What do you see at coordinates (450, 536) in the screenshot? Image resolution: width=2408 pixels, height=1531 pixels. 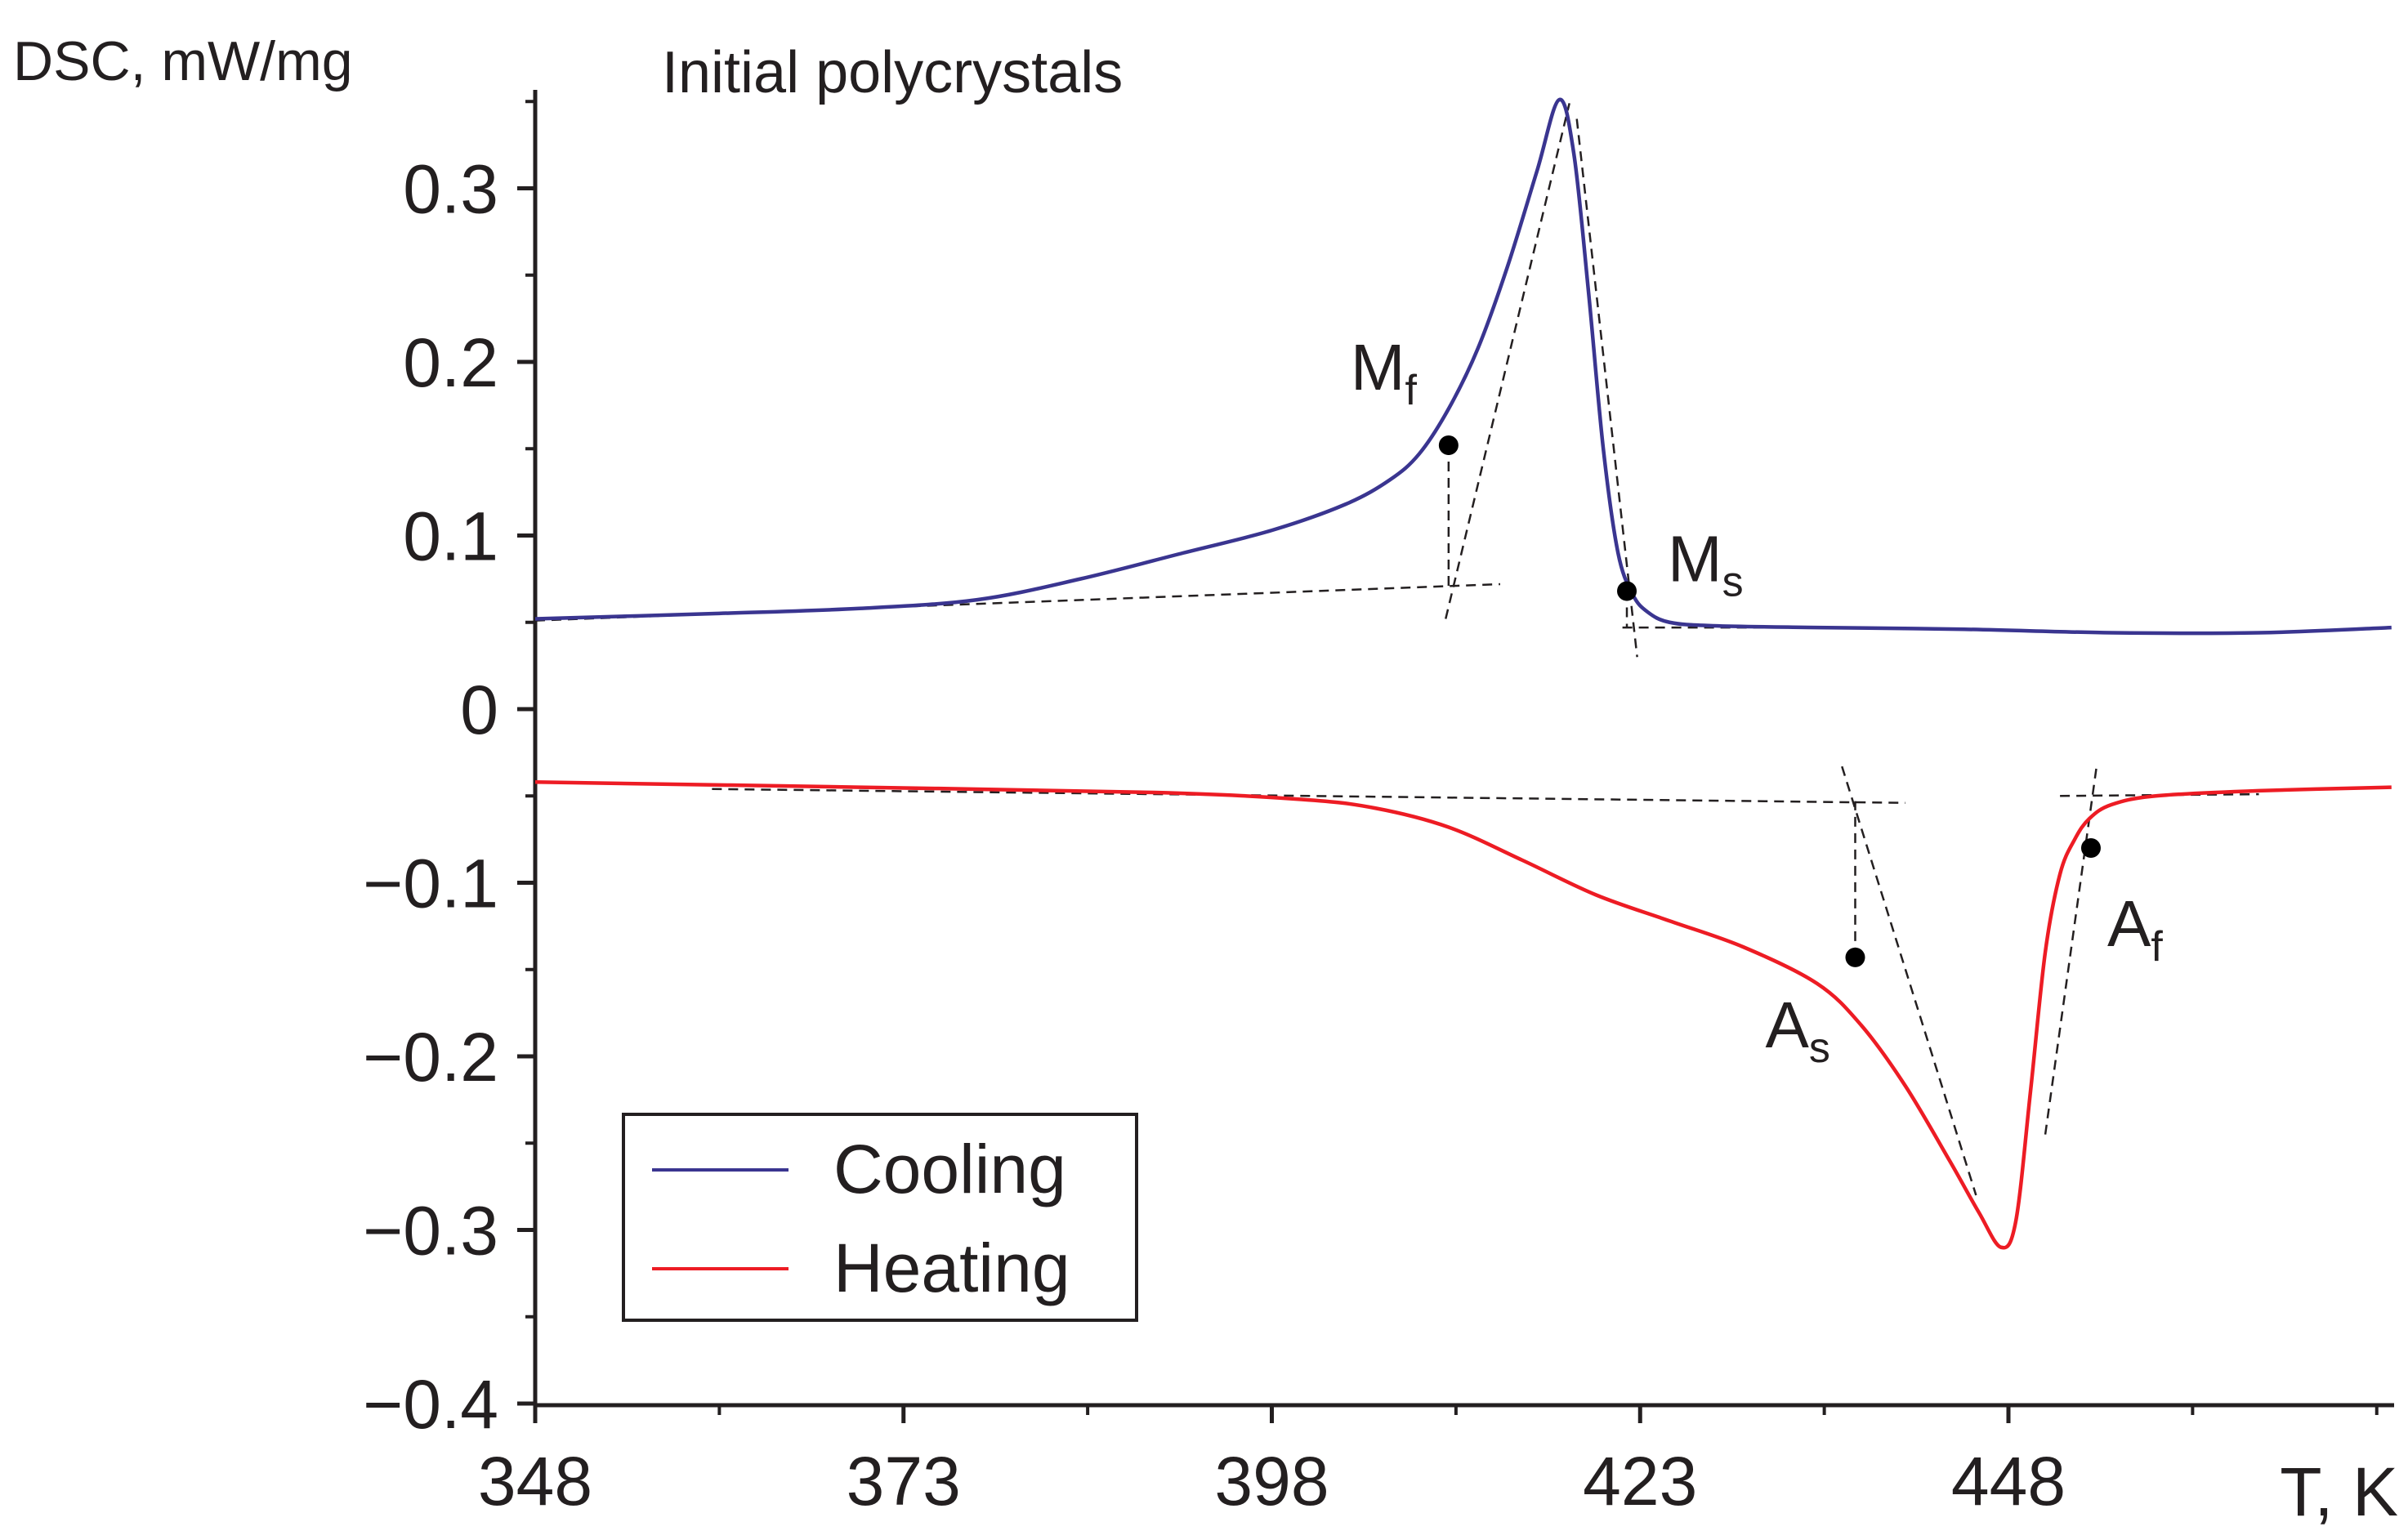 I see `y-tick-label: 0.1` at bounding box center [450, 536].